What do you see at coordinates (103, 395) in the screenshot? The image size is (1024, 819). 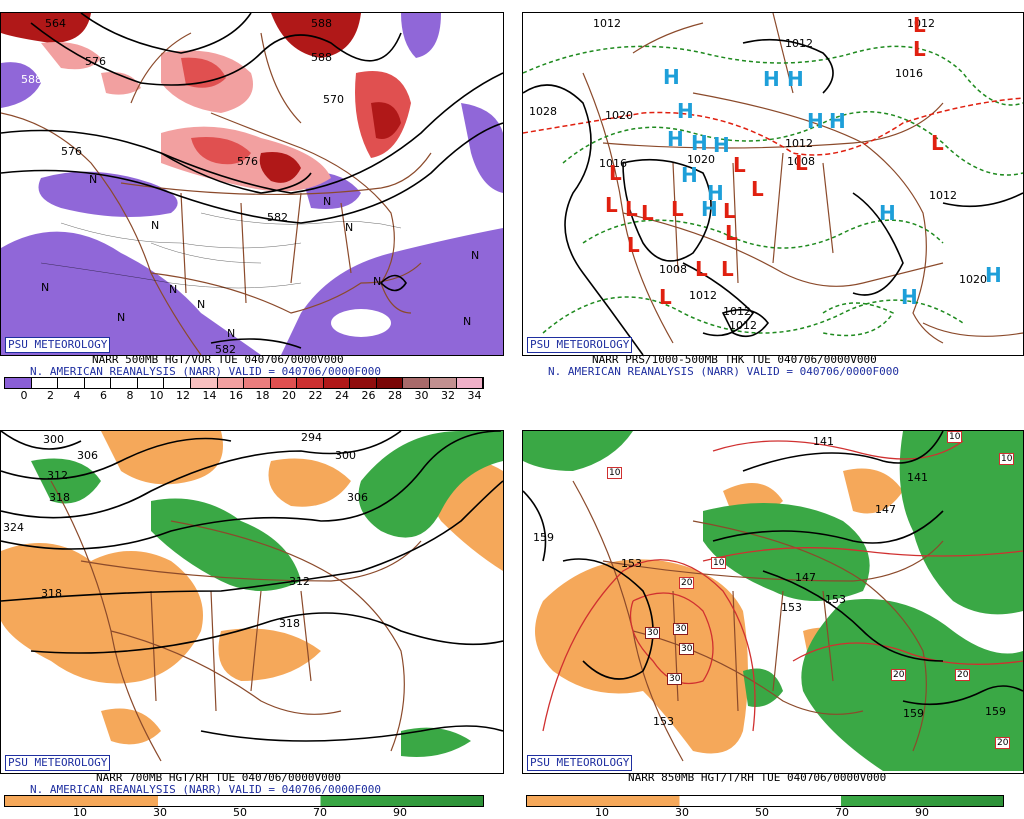 I see `colorbar-tick-label: 6` at bounding box center [103, 395].